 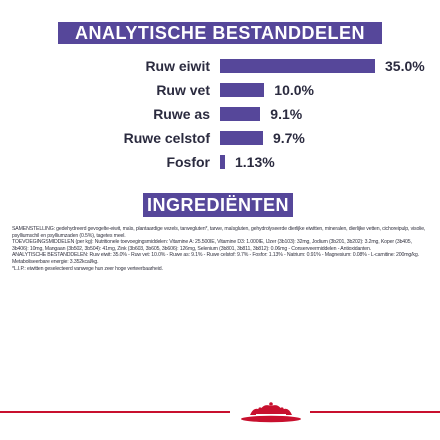 What do you see at coordinates (188, 162) in the screenshot?
I see `analysis-label: Fosfor` at bounding box center [188, 162].